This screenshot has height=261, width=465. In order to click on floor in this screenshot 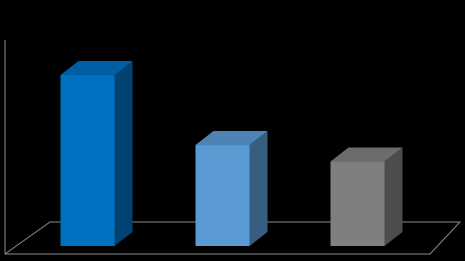, I will do `click(233, 238)`.